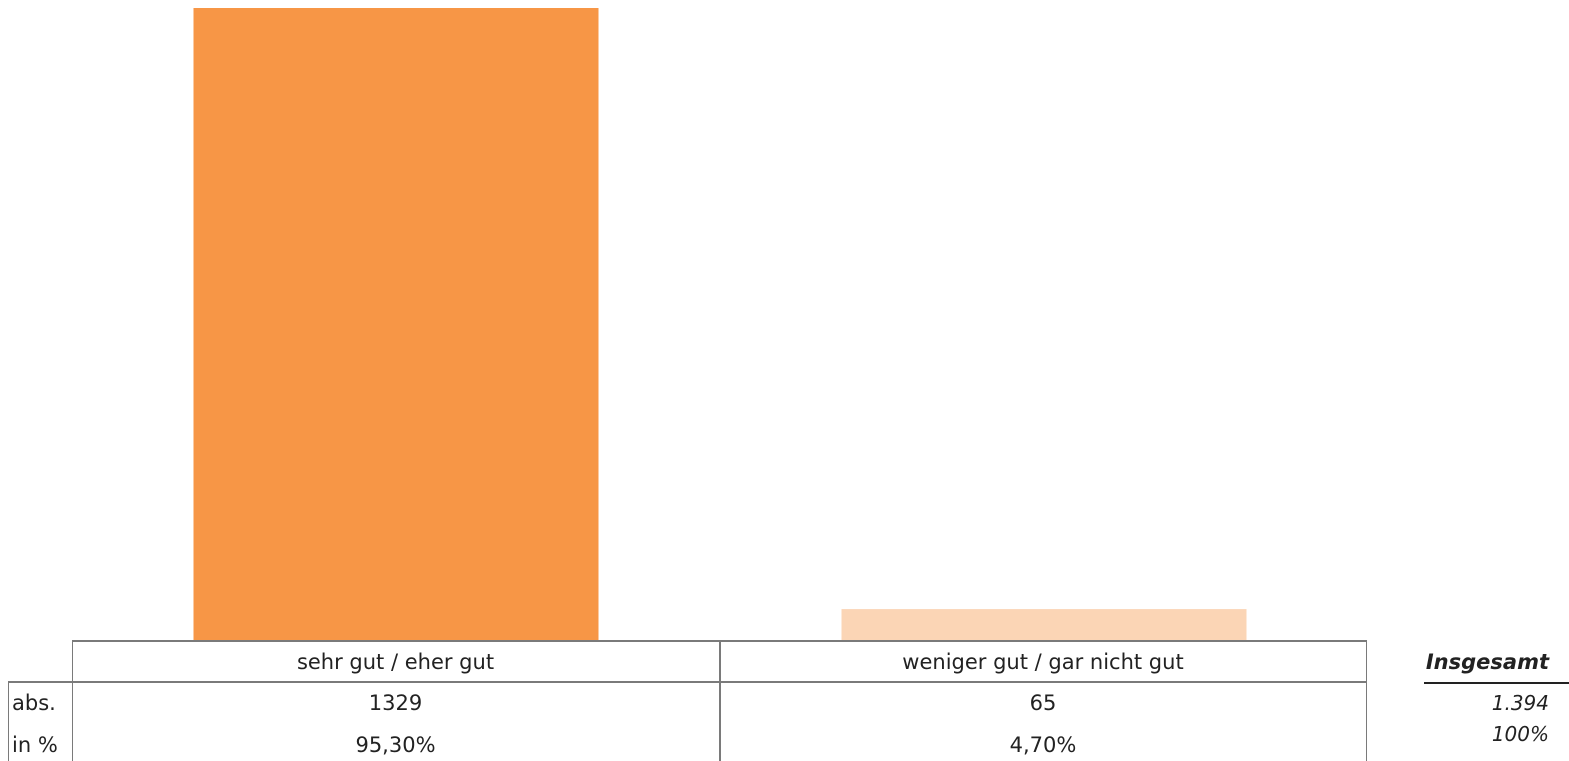 The image size is (1569, 761). Describe the element at coordinates (1043, 662) in the screenshot. I see `category-label-2: weniger gut / gar nicht gut` at that location.